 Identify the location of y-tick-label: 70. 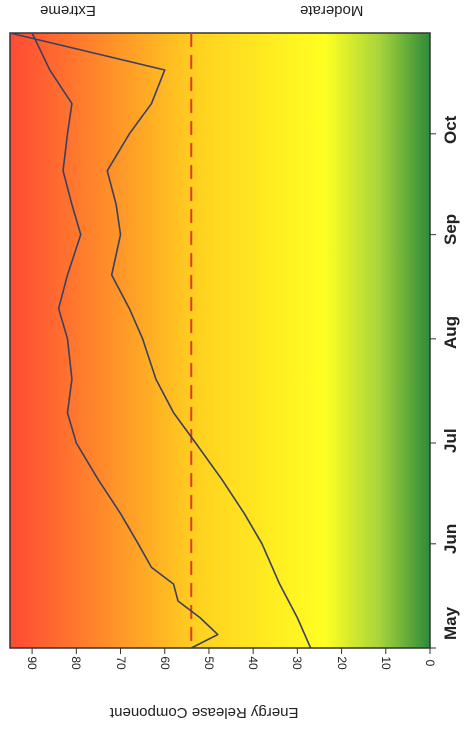
(120, 663).